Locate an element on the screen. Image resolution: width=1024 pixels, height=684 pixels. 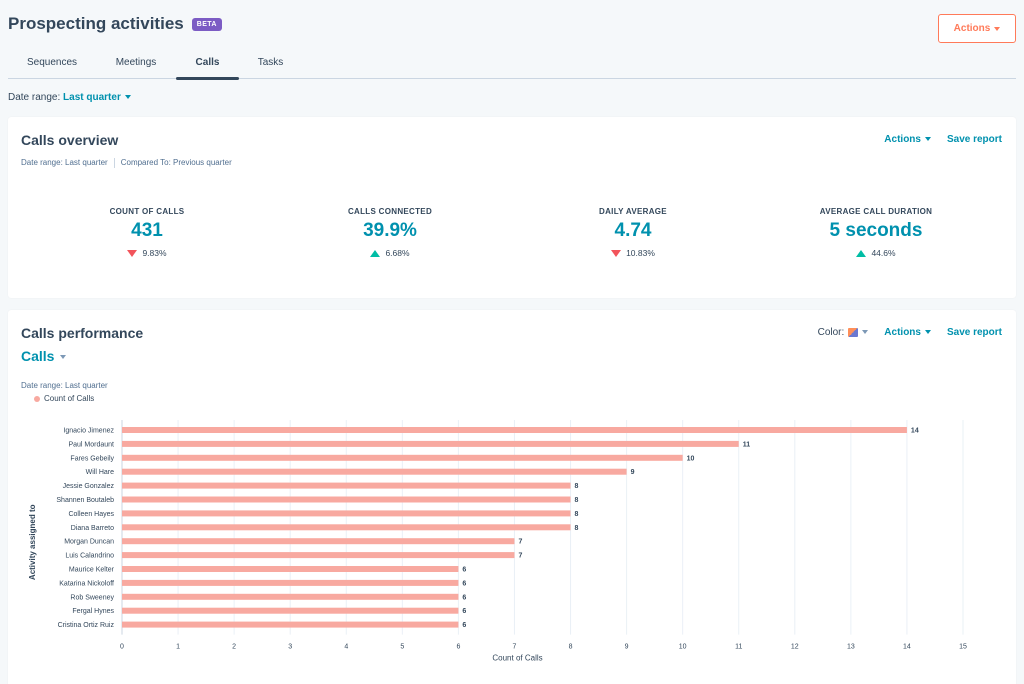
y-tick-label: Katarina Nickoloff is located at coordinates (86, 583).